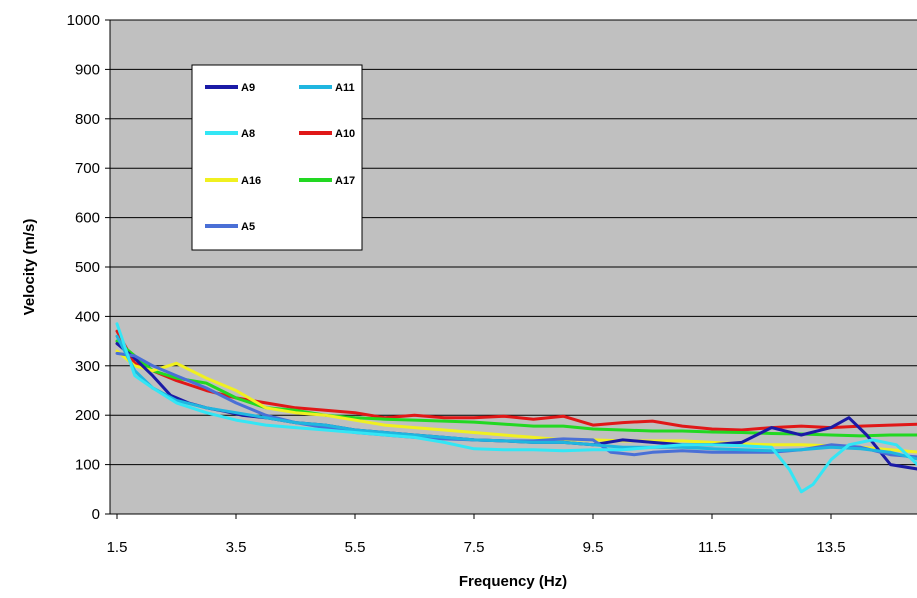  What do you see at coordinates (29, 267) in the screenshot?
I see `y-axis-title: Velocity (m/s)` at bounding box center [29, 267].